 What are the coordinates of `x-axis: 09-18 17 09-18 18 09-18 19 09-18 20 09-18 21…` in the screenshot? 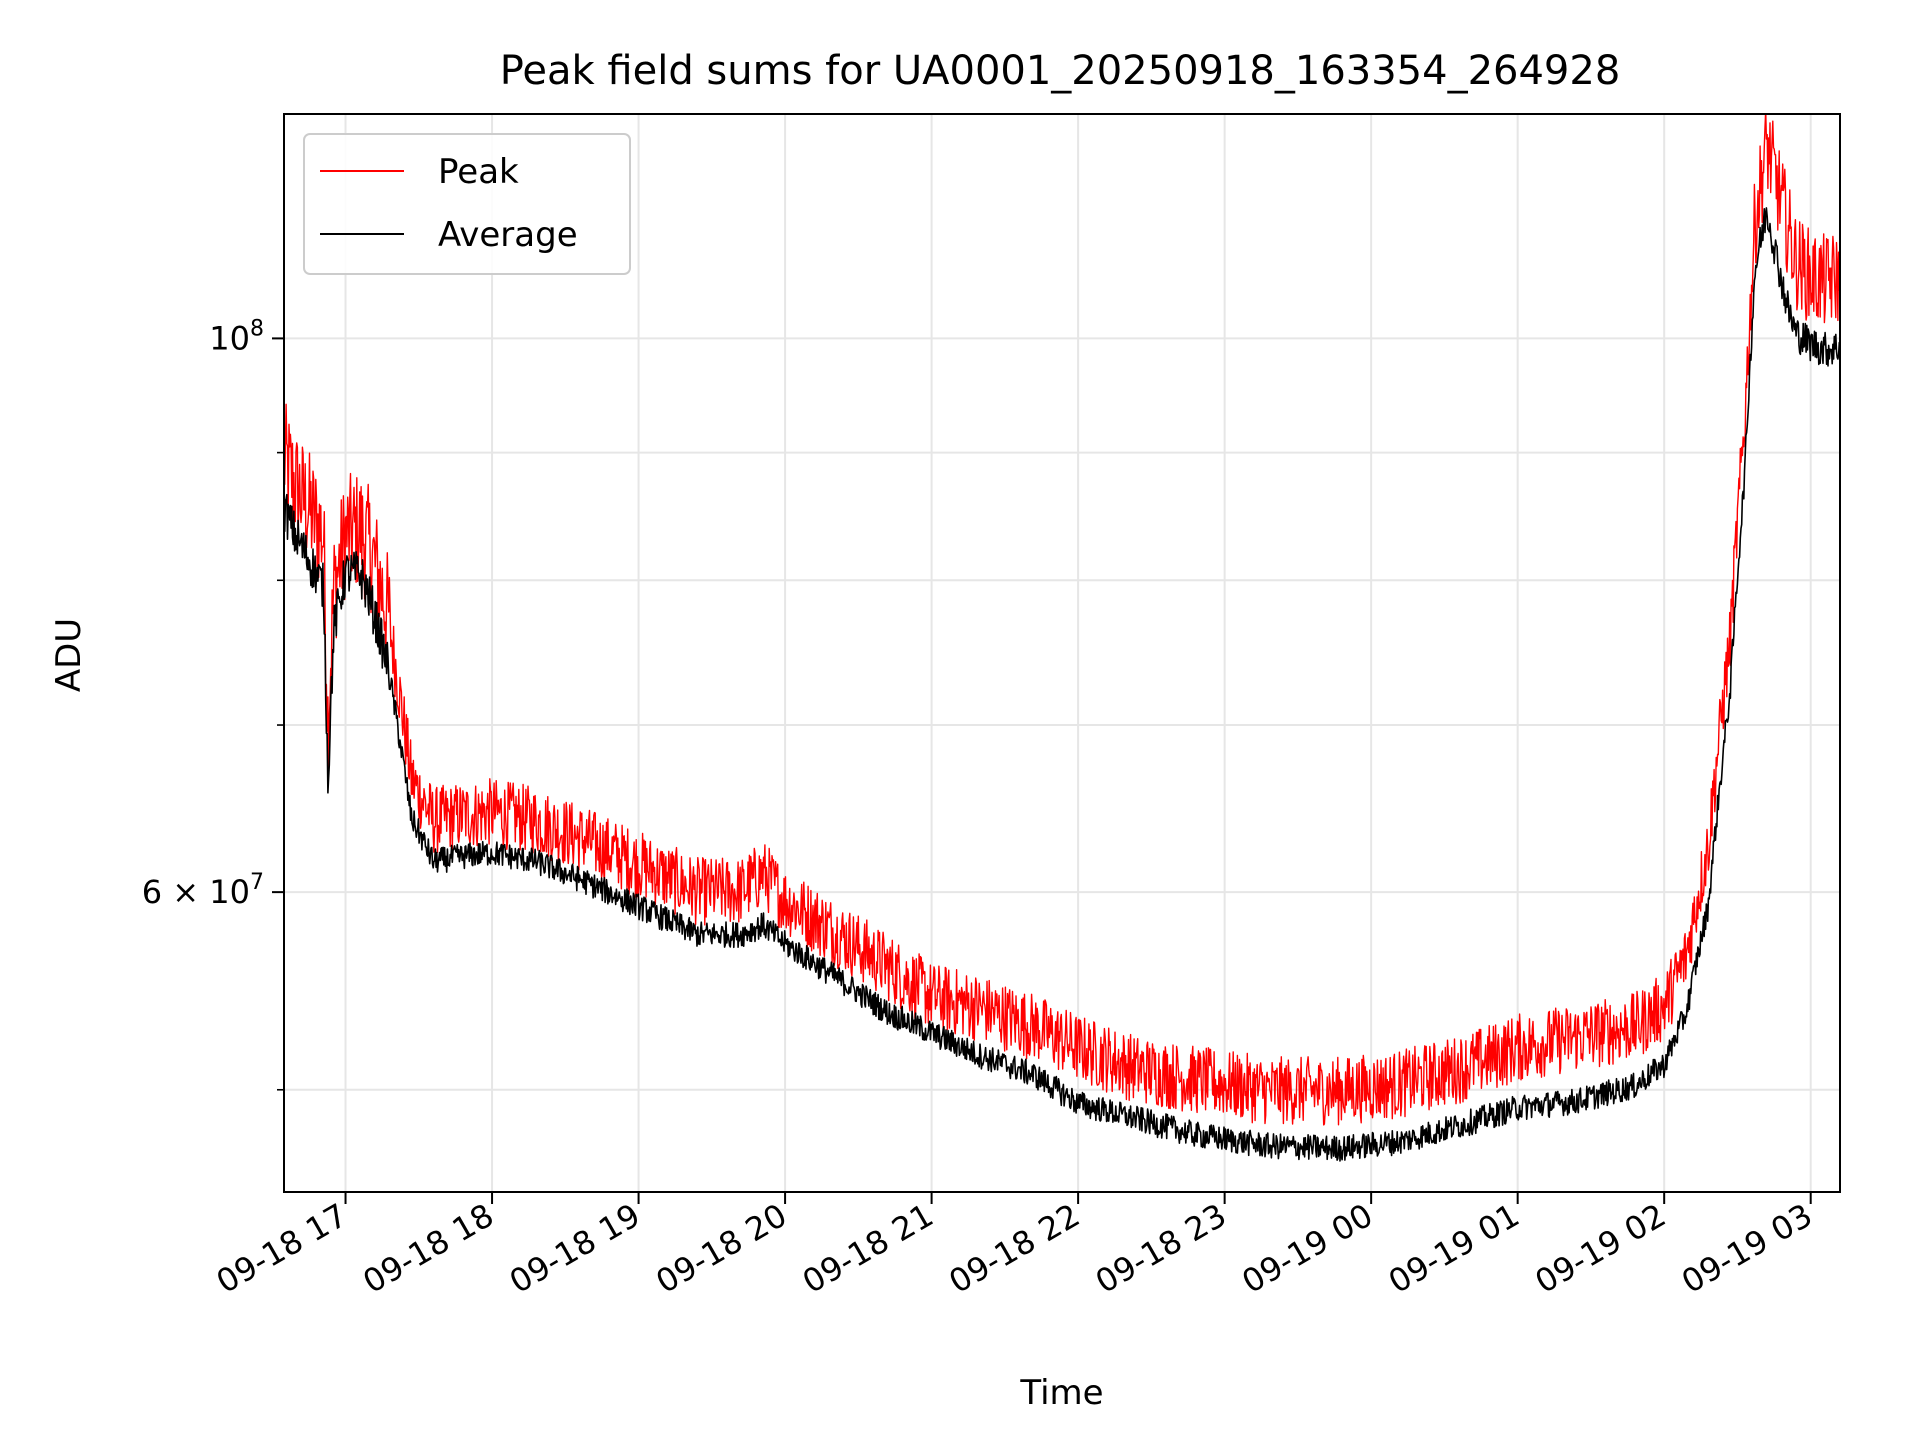 It's located at (1014, 1246).